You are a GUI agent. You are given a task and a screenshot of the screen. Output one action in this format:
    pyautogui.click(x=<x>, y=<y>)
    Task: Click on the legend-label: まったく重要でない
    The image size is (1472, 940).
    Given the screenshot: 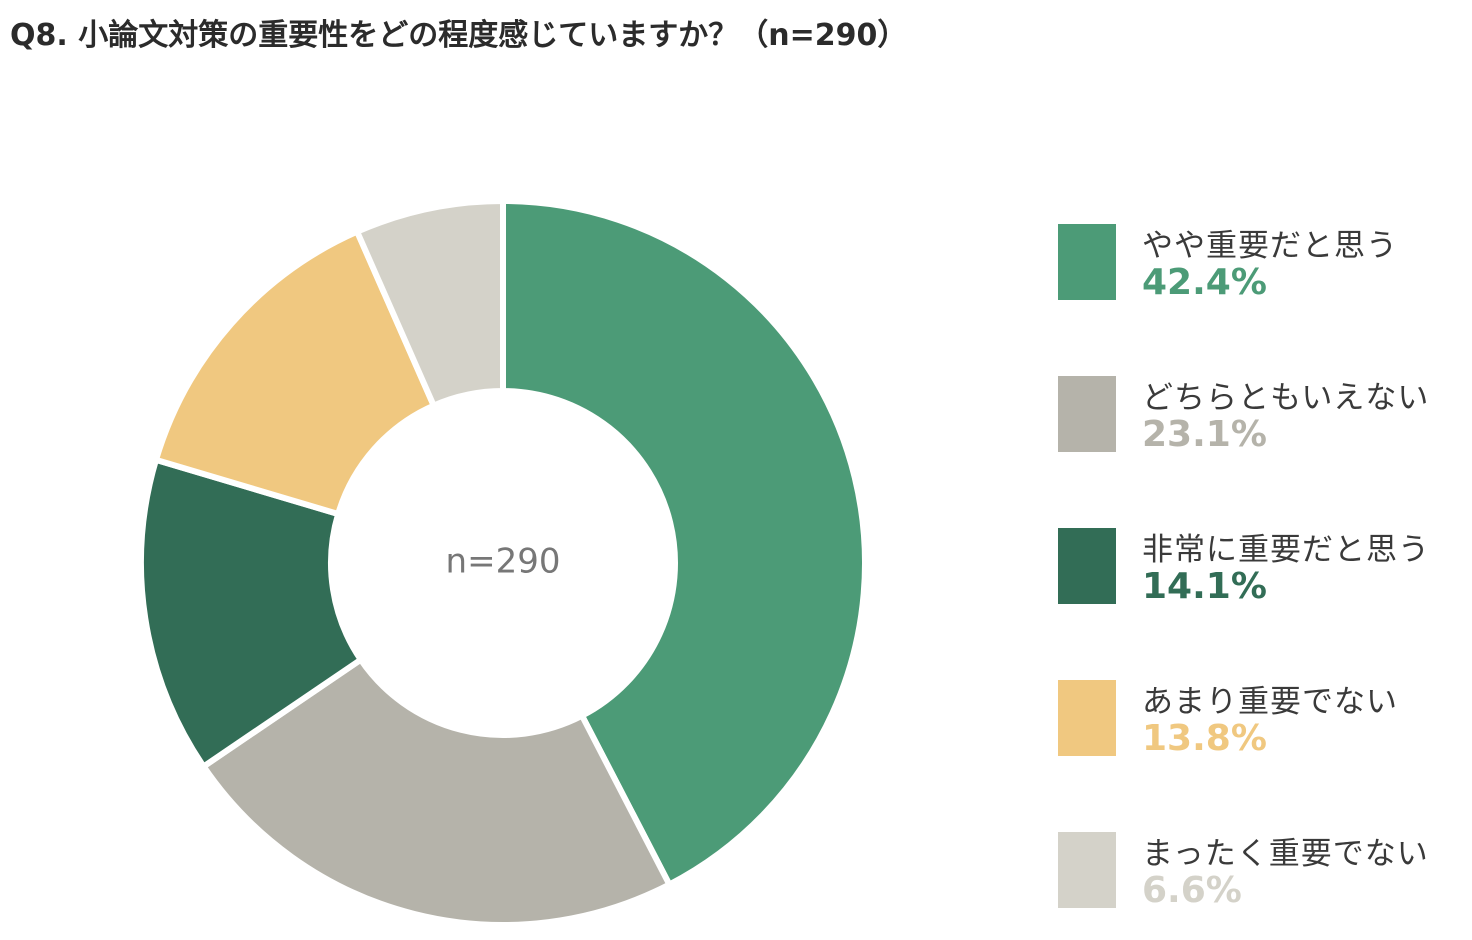 What is the action you would take?
    pyautogui.click(x=1285, y=854)
    